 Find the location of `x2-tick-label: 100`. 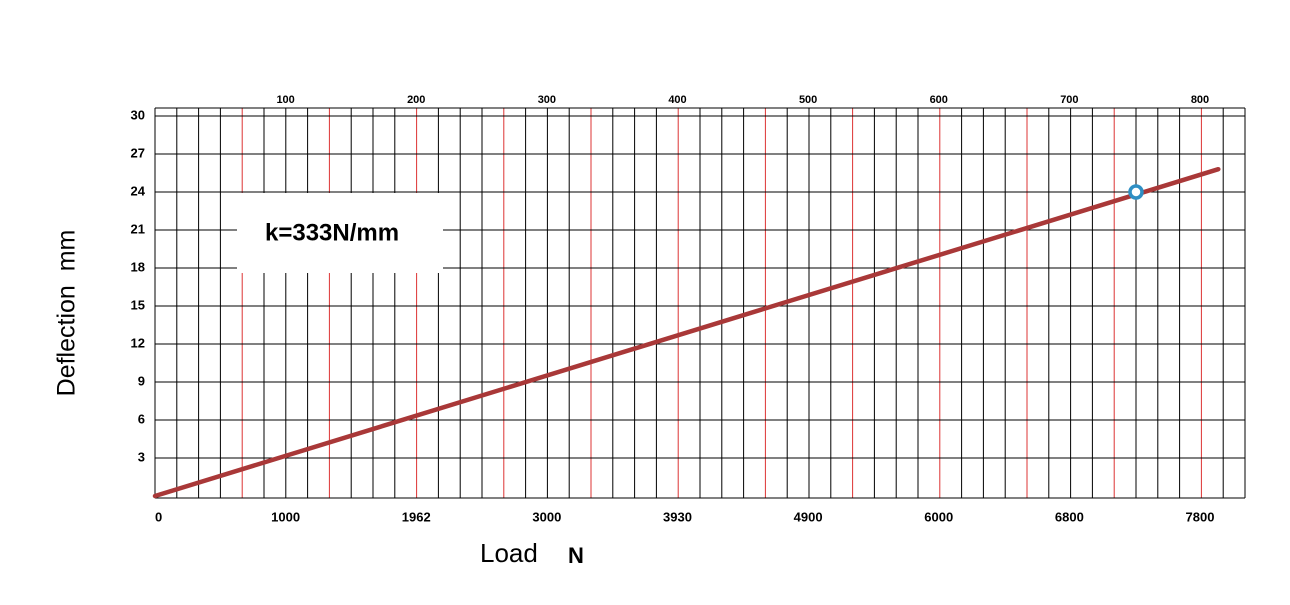

x2-tick-label: 100 is located at coordinates (285, 100).